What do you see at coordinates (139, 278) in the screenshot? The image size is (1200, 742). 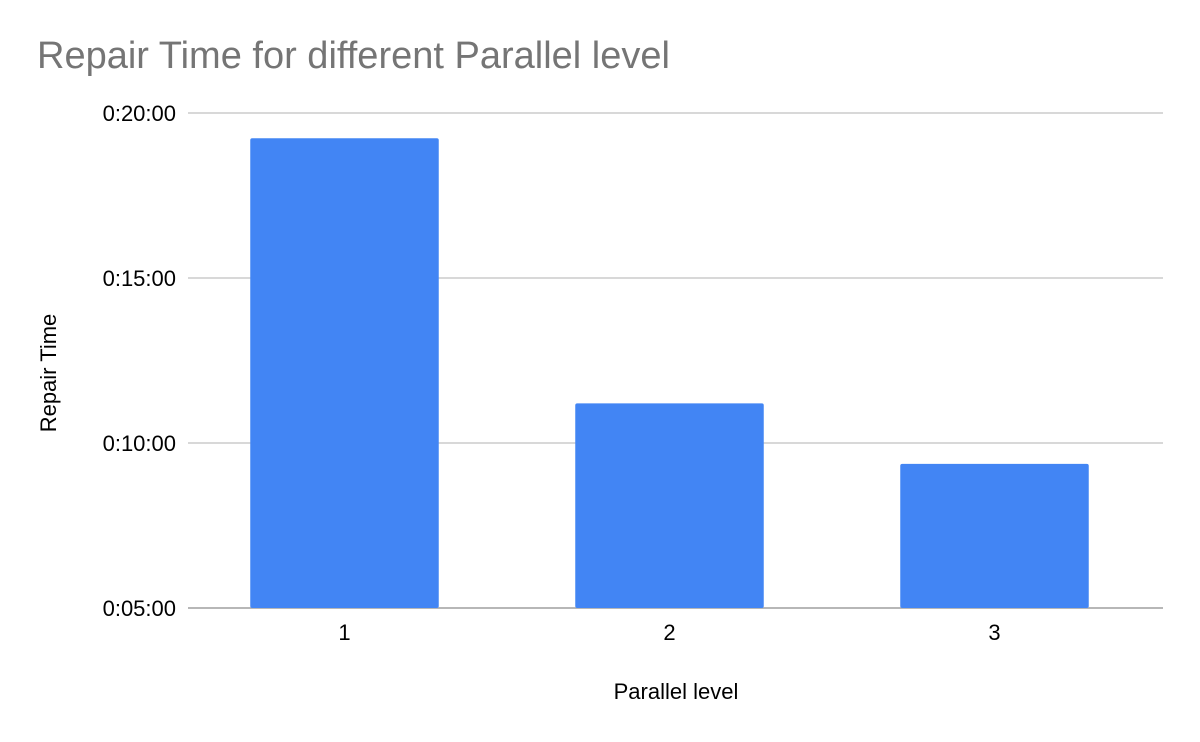 I see `y-tick-label: 0:15:00` at bounding box center [139, 278].